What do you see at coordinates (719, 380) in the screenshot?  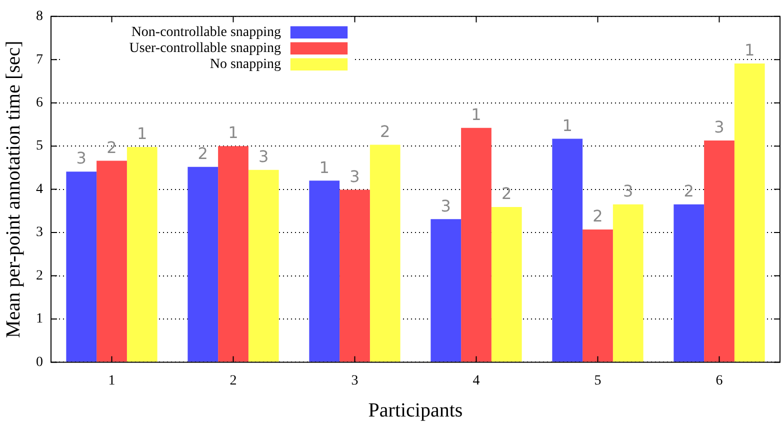 I see `x-tick-label: 6` at bounding box center [719, 380].